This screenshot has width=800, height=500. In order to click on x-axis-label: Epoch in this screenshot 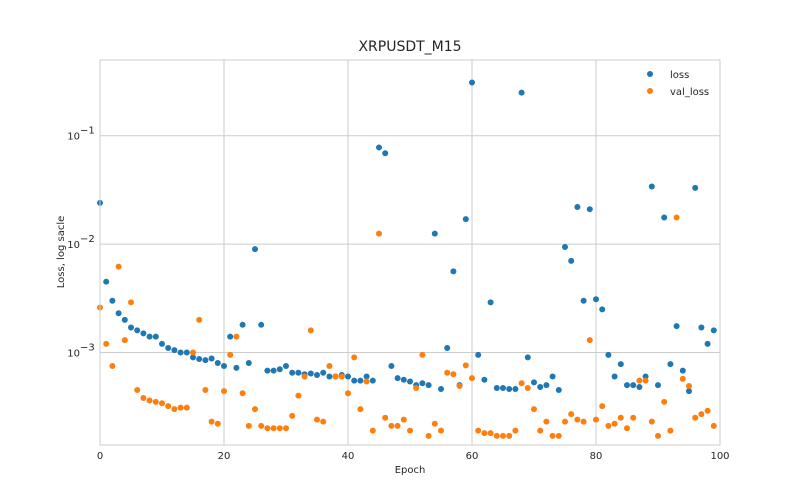, I will do `click(410, 470)`.